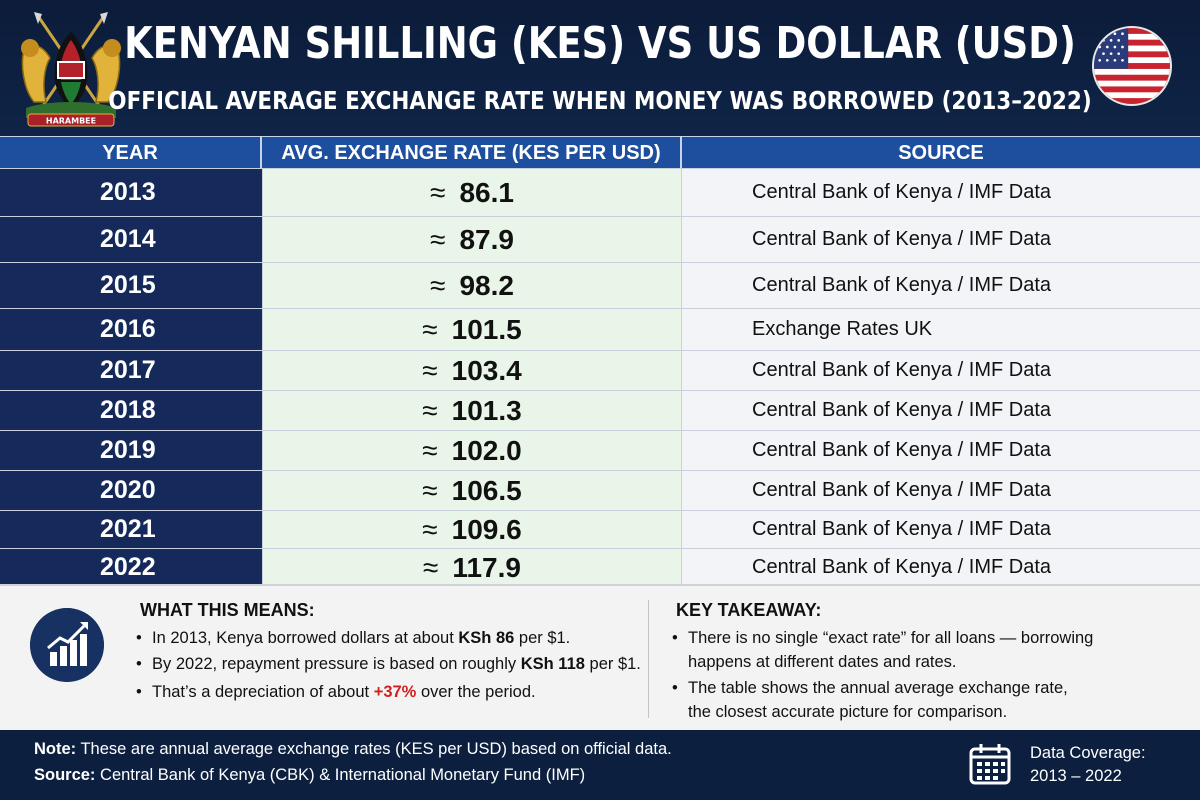  What do you see at coordinates (486, 370) in the screenshot?
I see `rate-value: 103.4` at bounding box center [486, 370].